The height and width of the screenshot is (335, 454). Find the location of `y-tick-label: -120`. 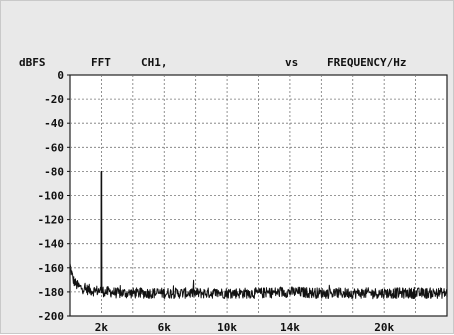

y-tick-label: -120 is located at coordinates (51, 220).